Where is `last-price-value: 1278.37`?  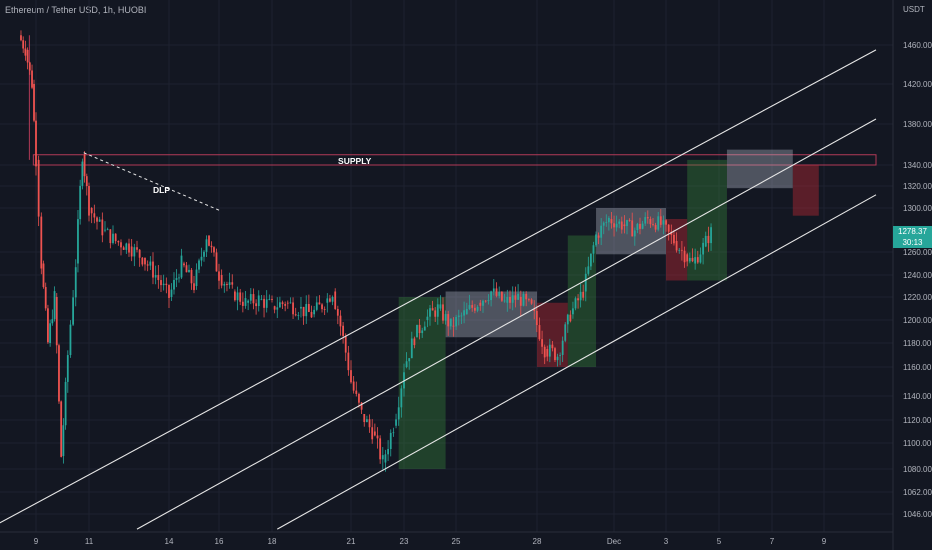 last-price-value: 1278.37 is located at coordinates (912, 231).